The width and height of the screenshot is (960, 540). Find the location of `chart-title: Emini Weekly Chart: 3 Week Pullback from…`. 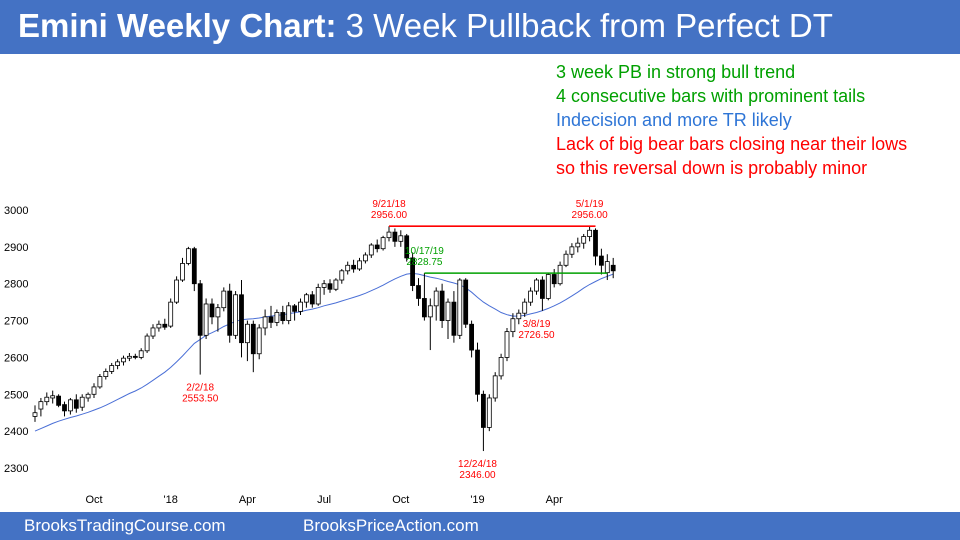

chart-title: Emini Weekly Chart: 3 Week Pullback from… is located at coordinates (425, 26).